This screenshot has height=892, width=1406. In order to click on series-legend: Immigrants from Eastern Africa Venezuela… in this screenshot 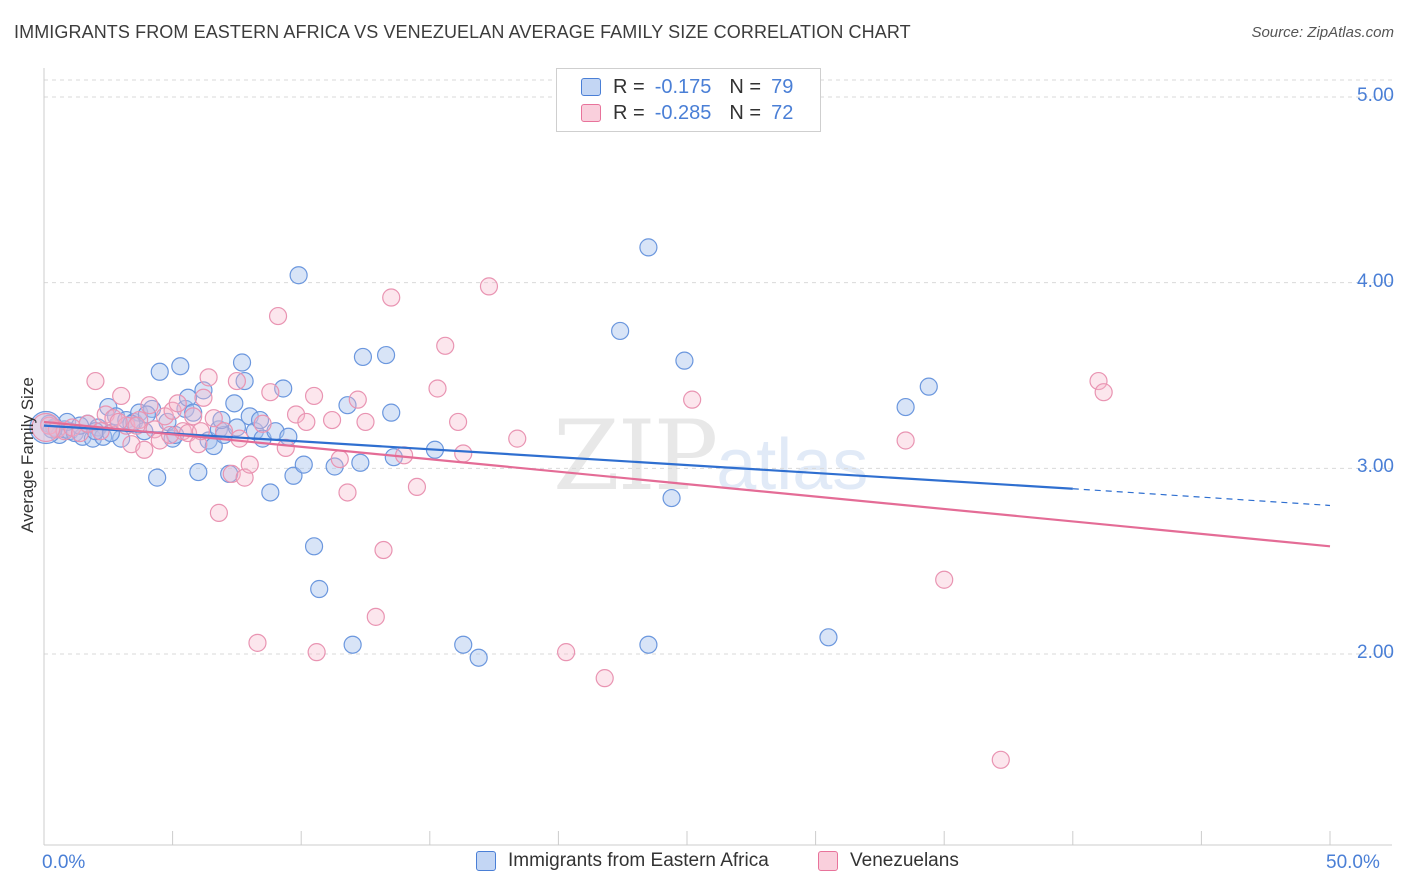, I will do `click(703, 864)`.